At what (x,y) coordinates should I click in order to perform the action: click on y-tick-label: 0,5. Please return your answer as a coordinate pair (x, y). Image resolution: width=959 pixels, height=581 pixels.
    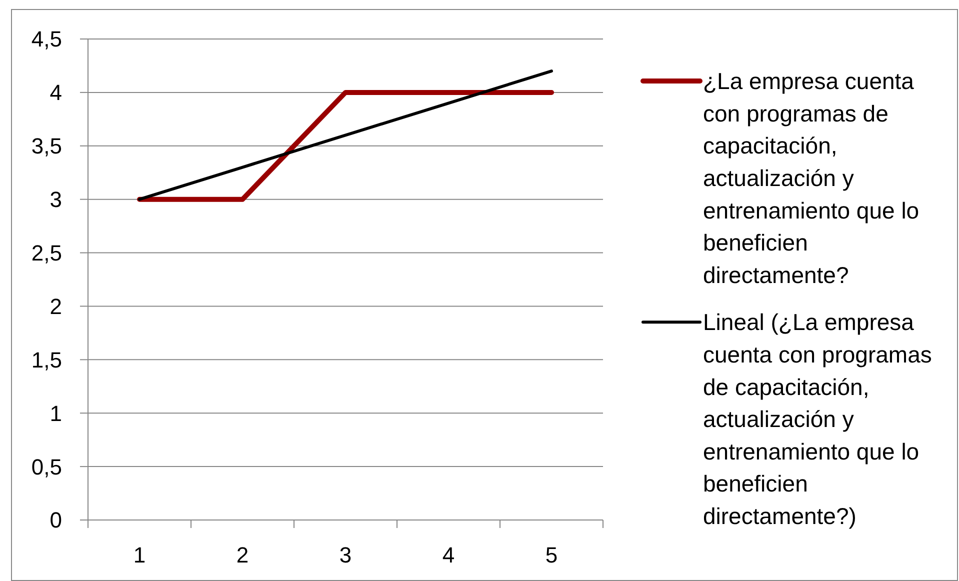
    Looking at the image, I should click on (46, 467).